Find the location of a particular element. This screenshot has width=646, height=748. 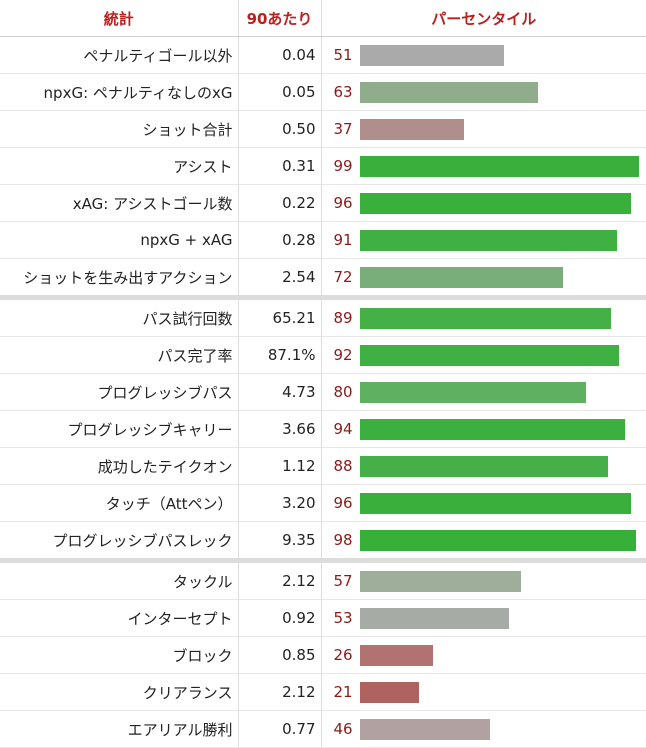

per90-value: 65.21 is located at coordinates (280, 317).